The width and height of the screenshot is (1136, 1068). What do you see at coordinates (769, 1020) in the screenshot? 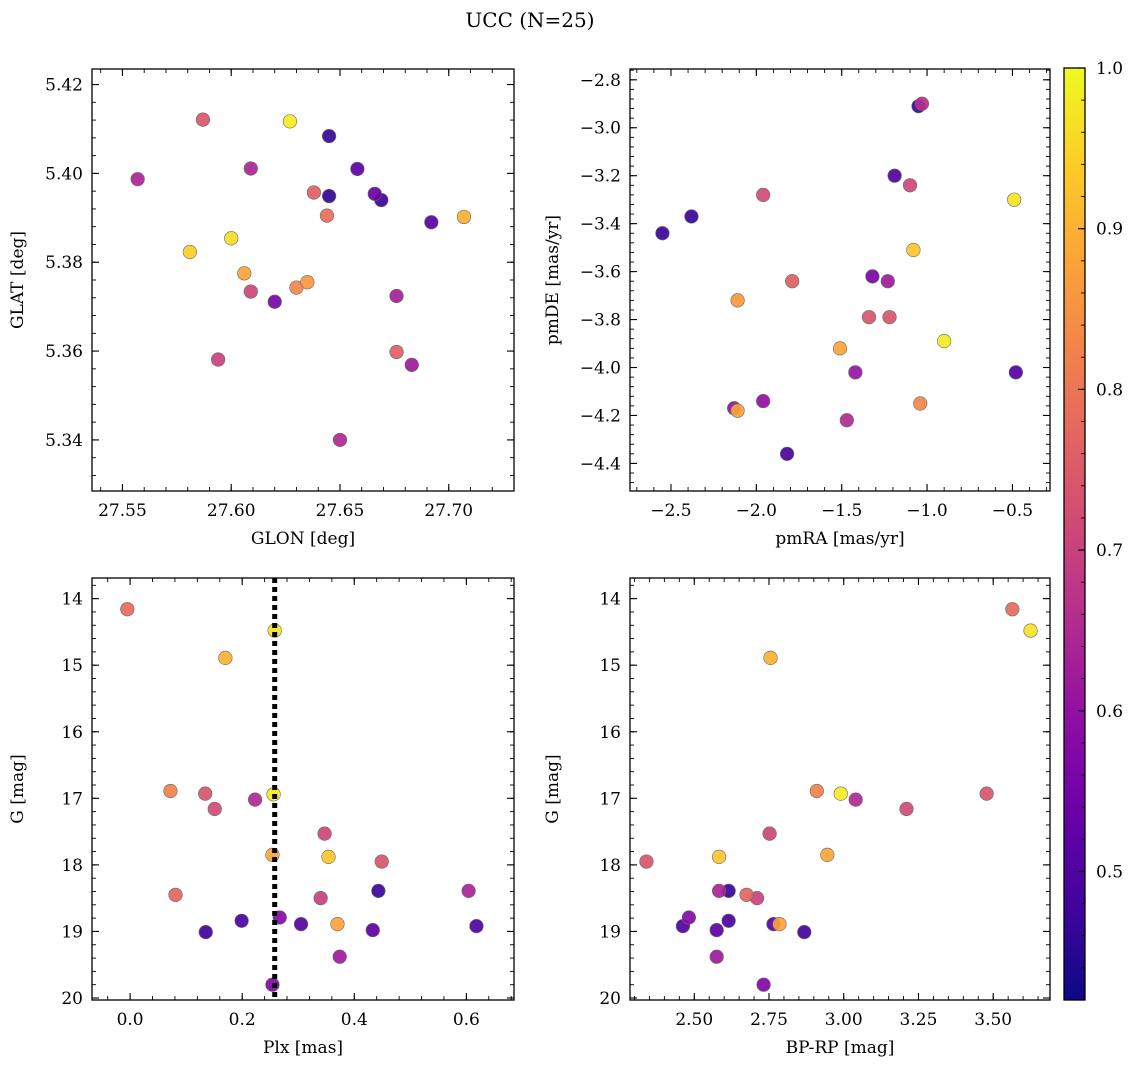
I see `x-tick-label: 2.75` at bounding box center [769, 1020].